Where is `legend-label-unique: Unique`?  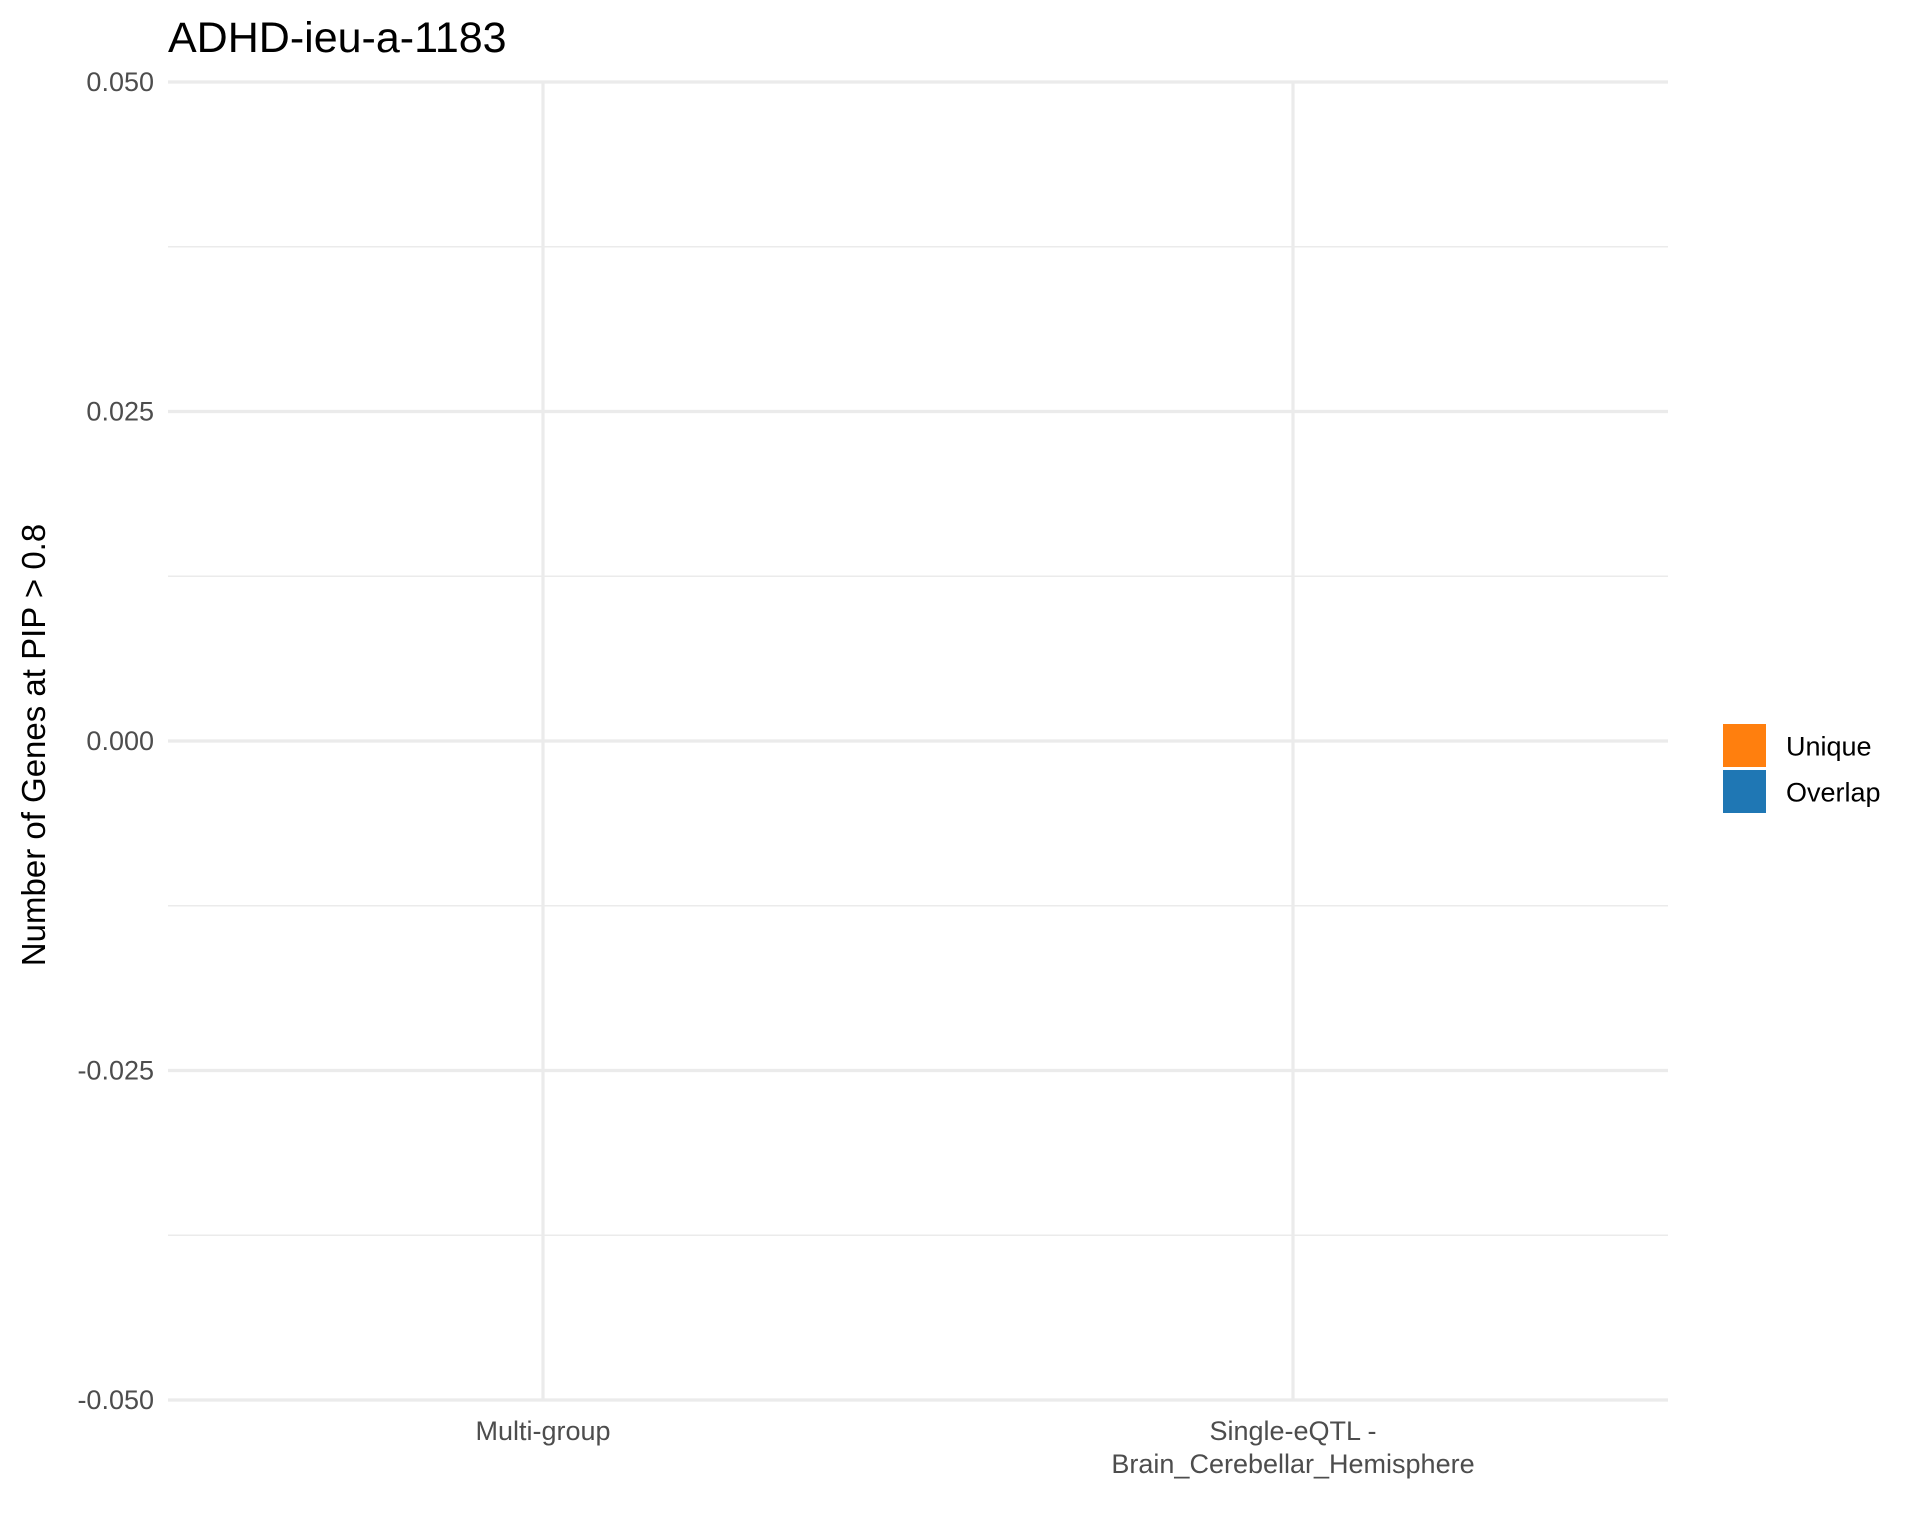
legend-label-unique: Unique is located at coordinates (1829, 747).